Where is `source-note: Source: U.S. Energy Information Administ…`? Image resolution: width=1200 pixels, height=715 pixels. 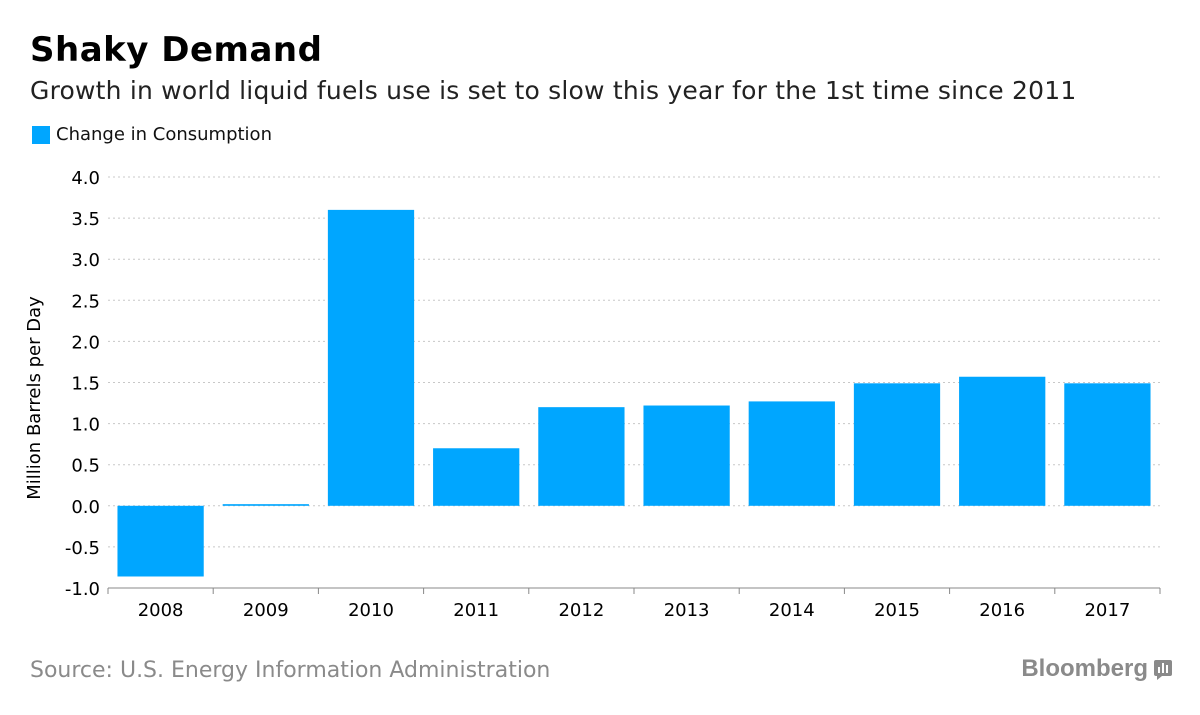 source-note: Source: U.S. Energy Information Administ… is located at coordinates (290, 670).